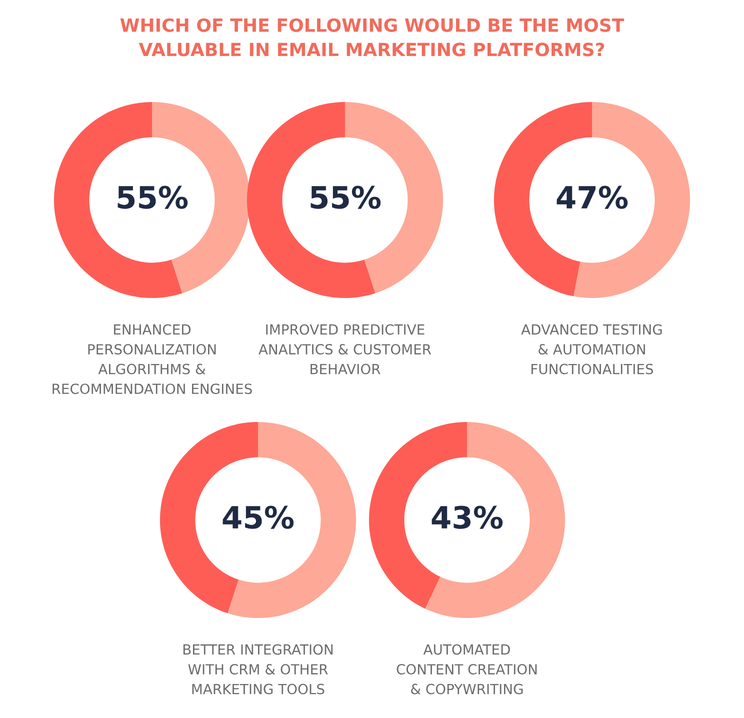 This screenshot has width=744, height=718. I want to click on text: 45%, so click(258, 517).